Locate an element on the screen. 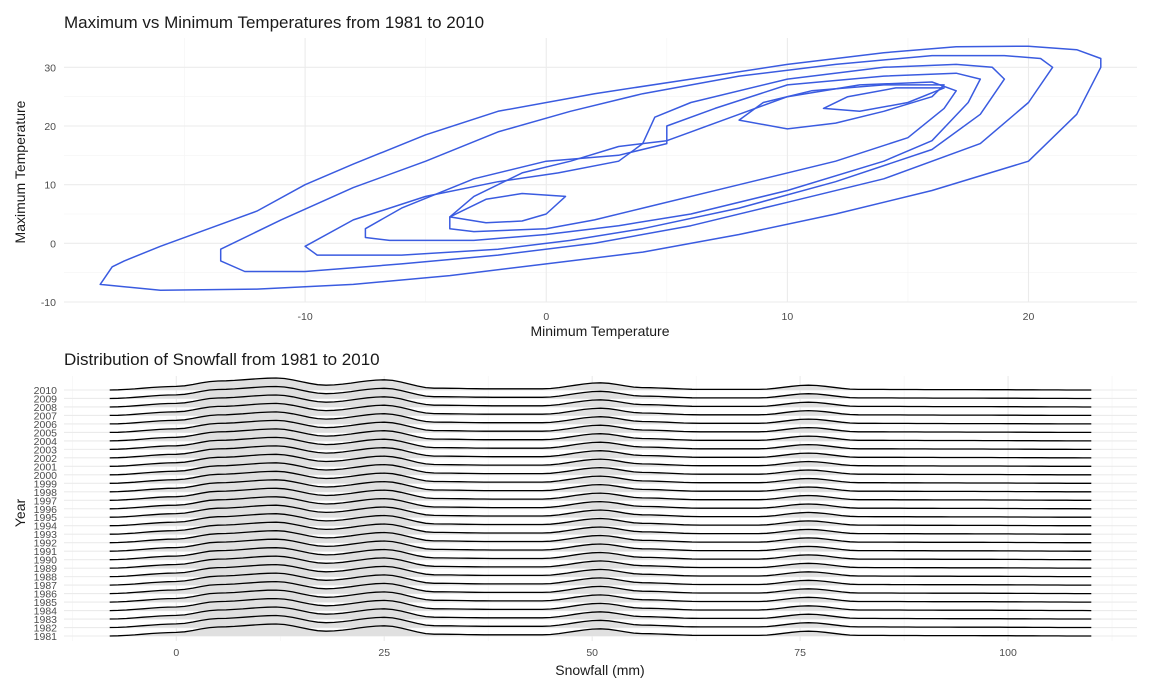 This screenshot has height=691, width=1152. ridgeline-x-tick-label: 0 is located at coordinates (176, 653).